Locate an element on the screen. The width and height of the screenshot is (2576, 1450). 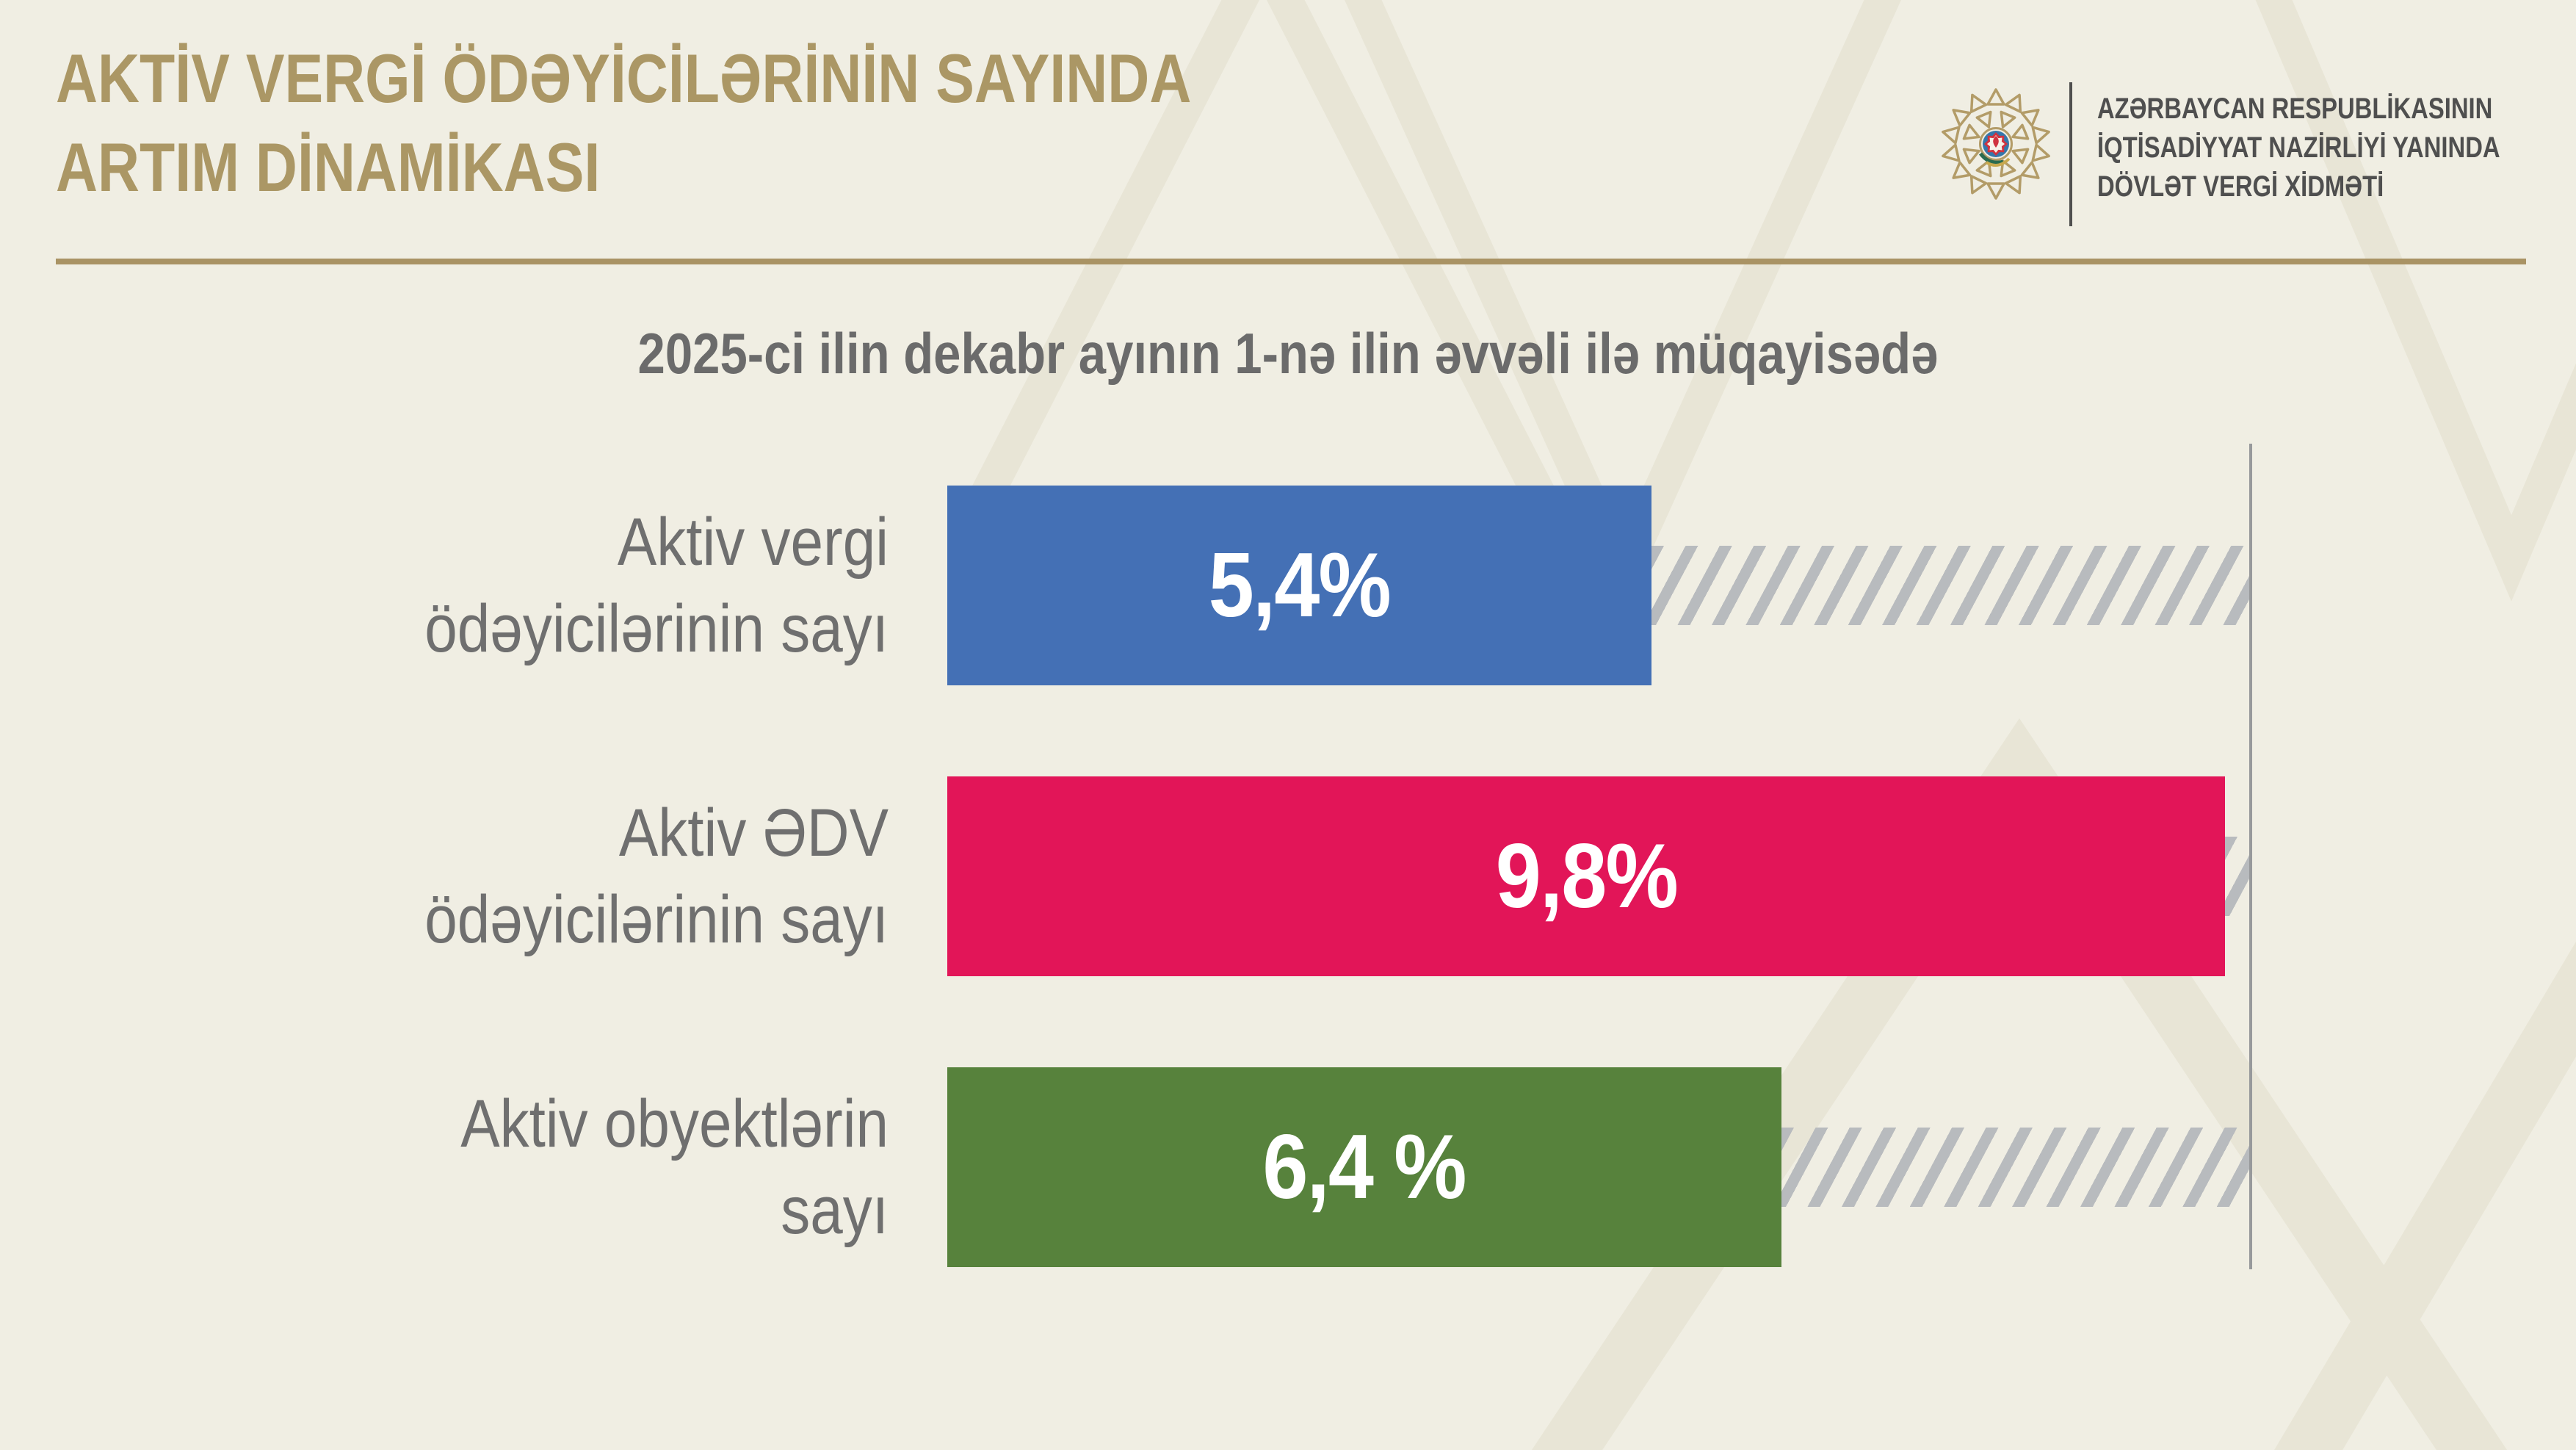
header-rule is located at coordinates (1291, 261).